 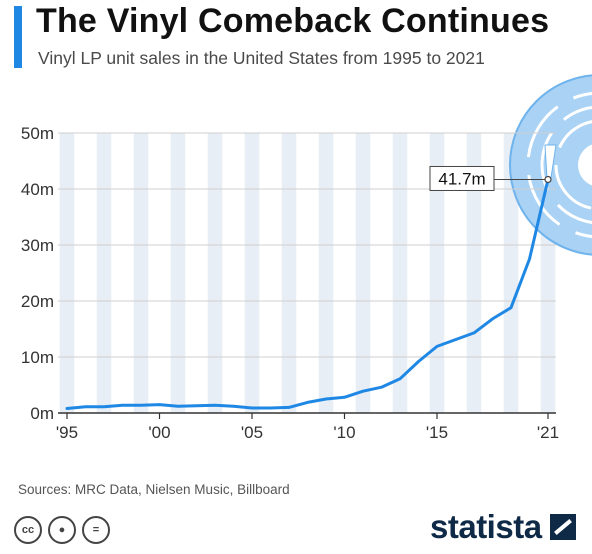 I want to click on cc-icon: cc, so click(x=28, y=530).